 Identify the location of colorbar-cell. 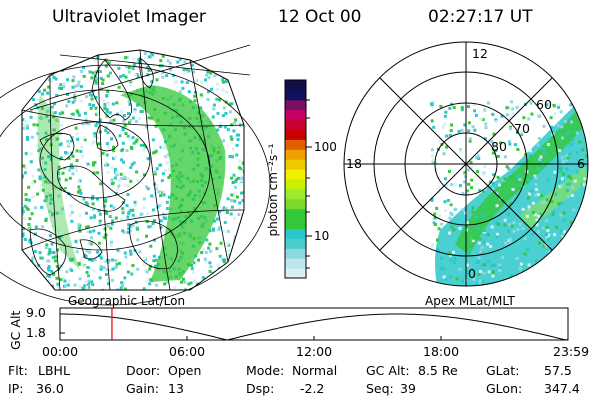
(295, 223).